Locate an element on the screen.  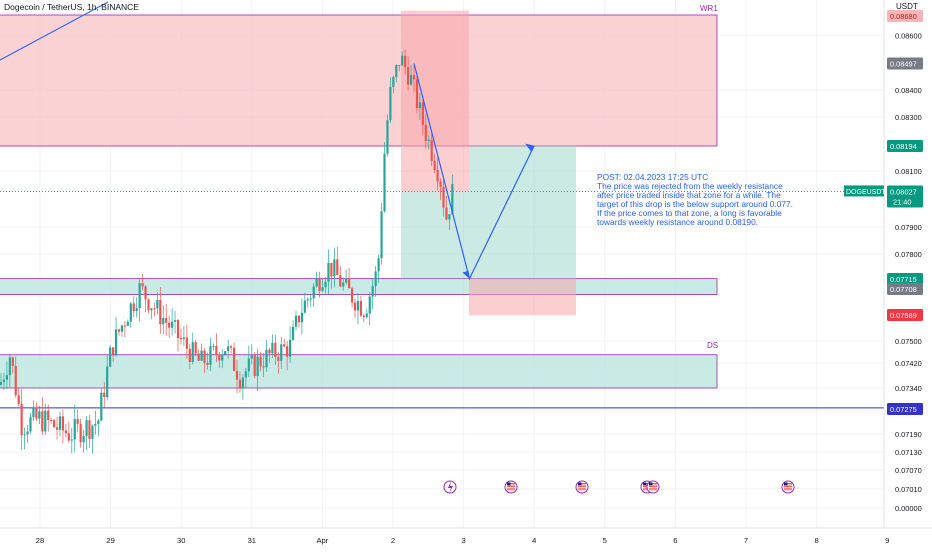
current-price-bg is located at coordinates (905, 196).